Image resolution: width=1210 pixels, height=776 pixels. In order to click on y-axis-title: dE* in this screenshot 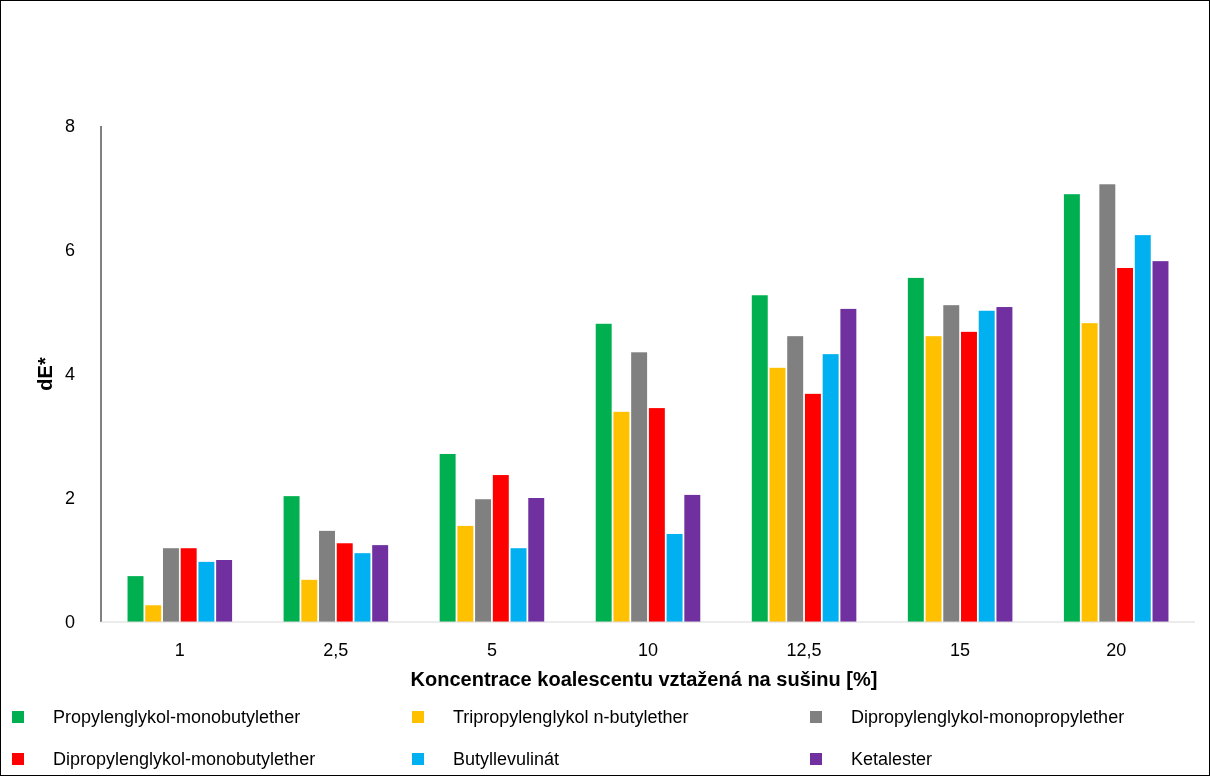, I will do `click(45, 374)`.